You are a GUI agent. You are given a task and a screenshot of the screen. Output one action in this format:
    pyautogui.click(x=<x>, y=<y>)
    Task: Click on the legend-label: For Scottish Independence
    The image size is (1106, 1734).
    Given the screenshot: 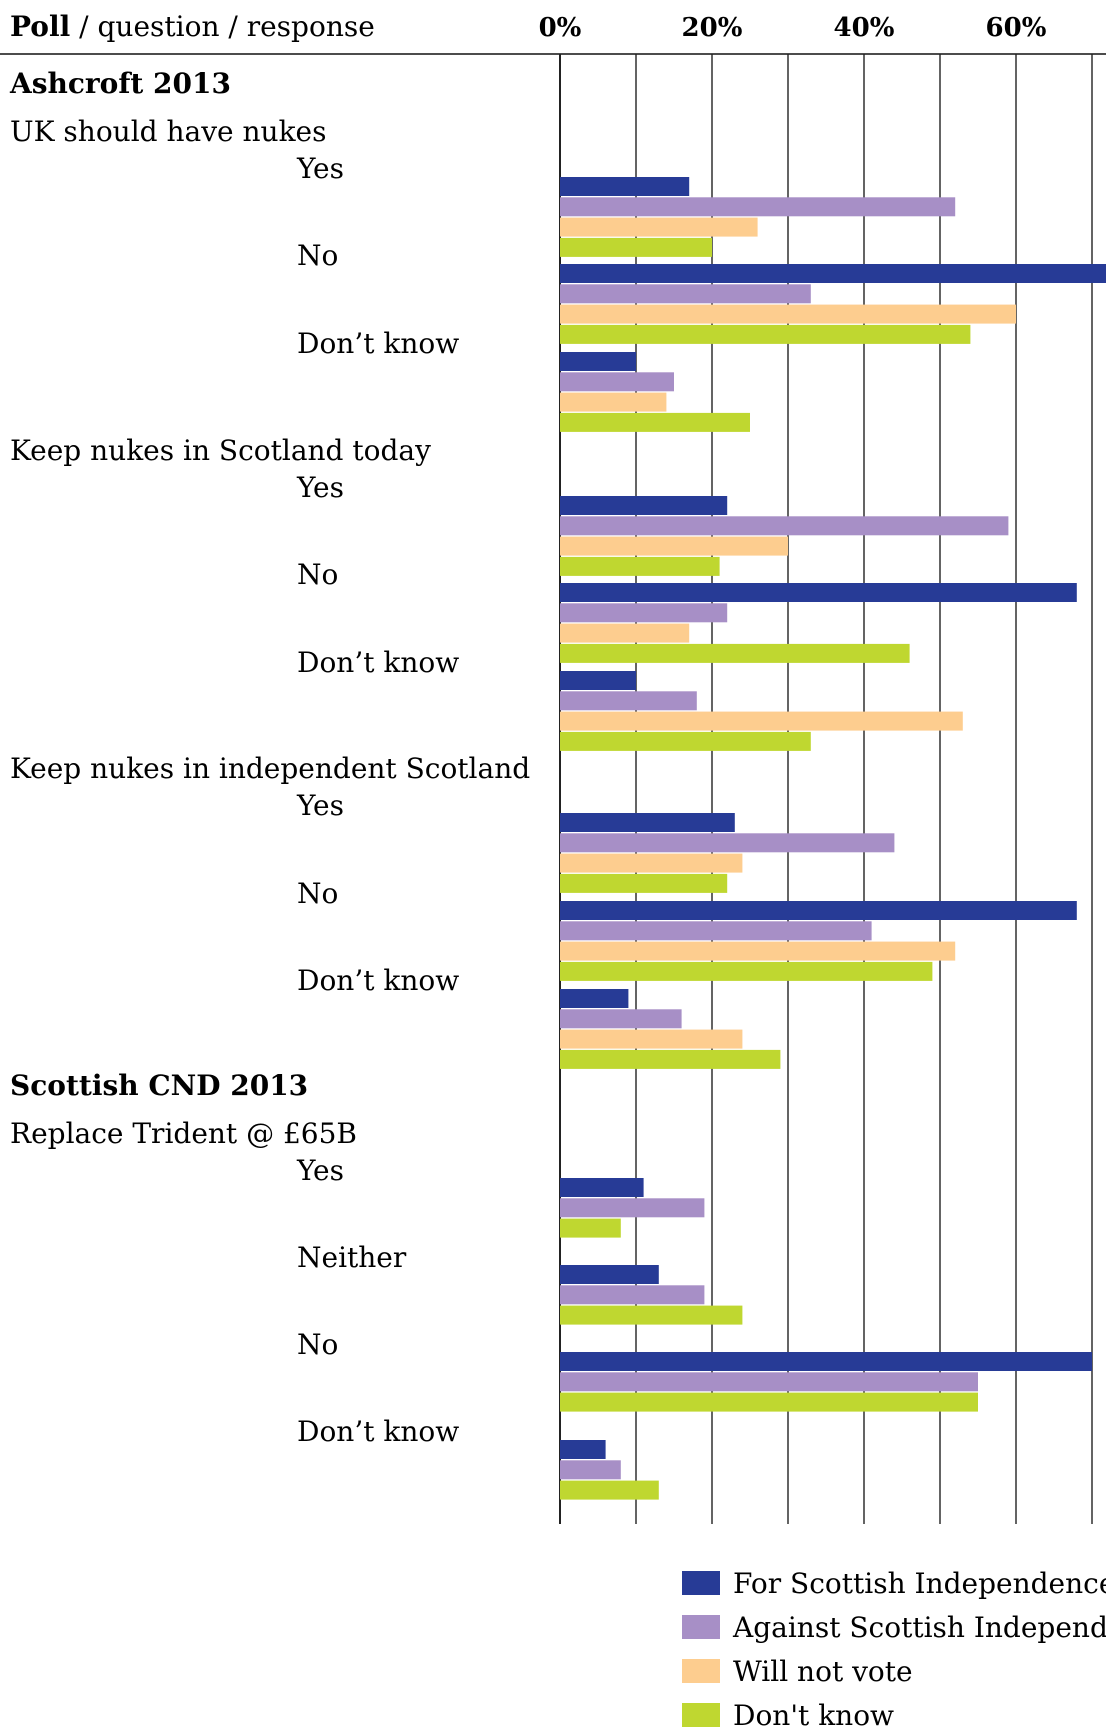 What is the action you would take?
    pyautogui.click(x=919, y=1583)
    